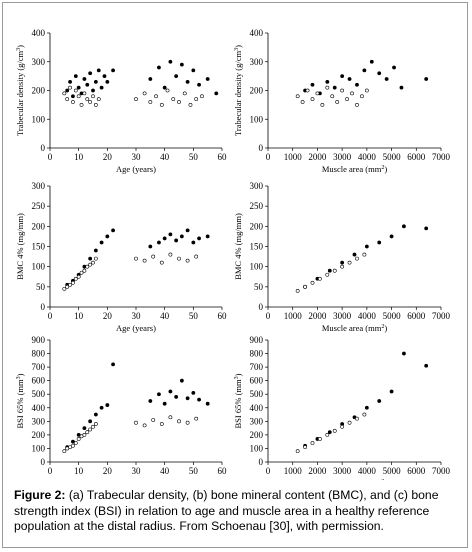 The height and width of the screenshot is (552, 472). I want to click on y-tick-label: 0, so click(261, 148).